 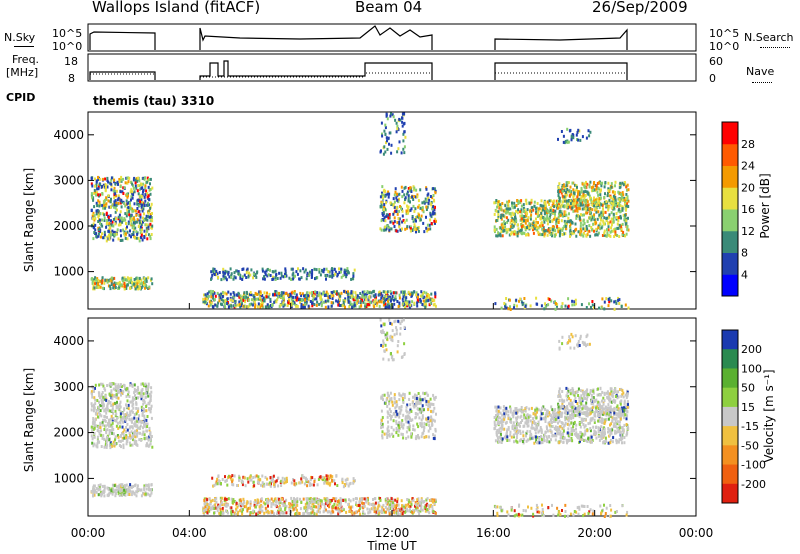 I want to click on nsearch-tick-top: 10^5, so click(x=724, y=33).